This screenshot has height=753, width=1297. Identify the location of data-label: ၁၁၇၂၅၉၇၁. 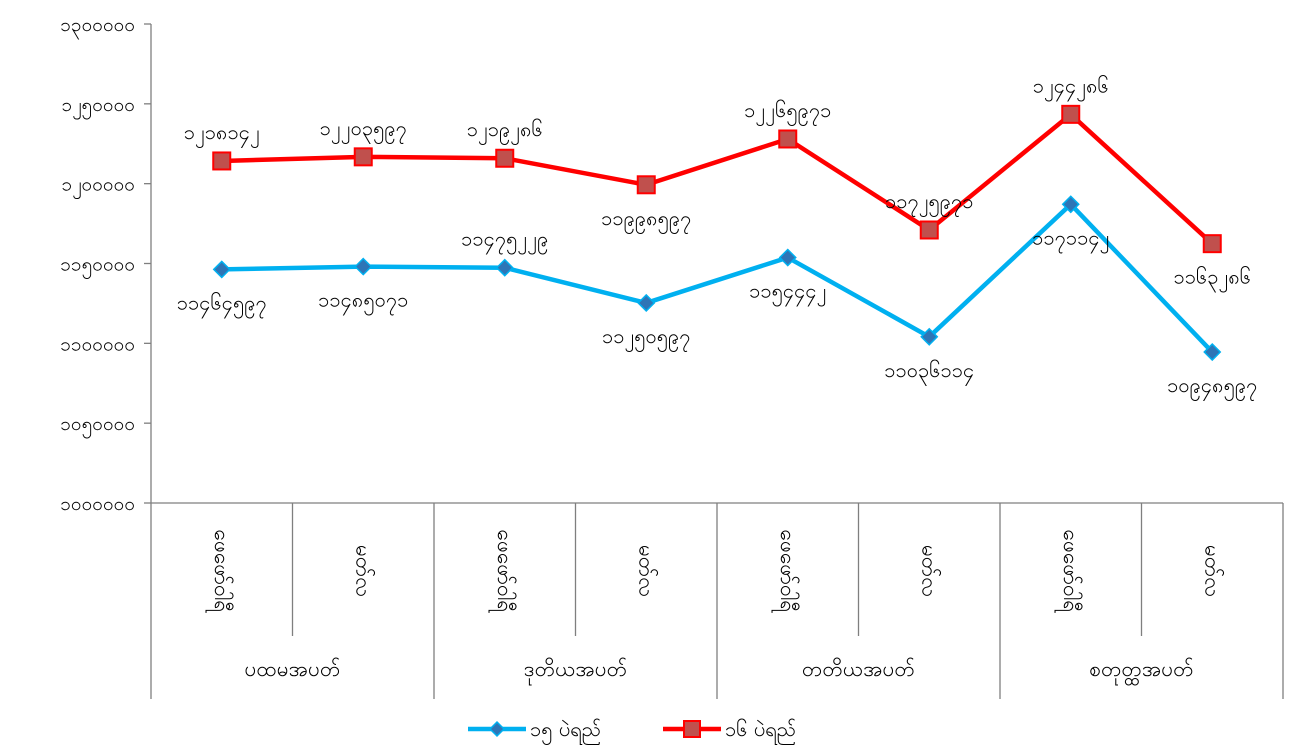
(929, 203).